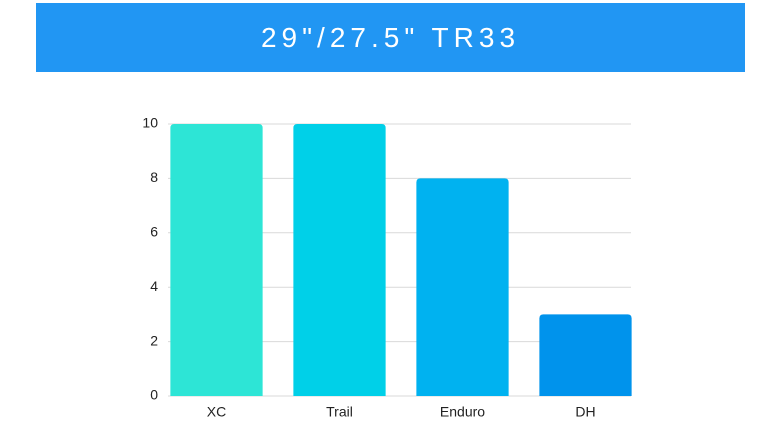 The image size is (770, 438). What do you see at coordinates (462, 412) in the screenshot?
I see `x-tick-label: Enduro` at bounding box center [462, 412].